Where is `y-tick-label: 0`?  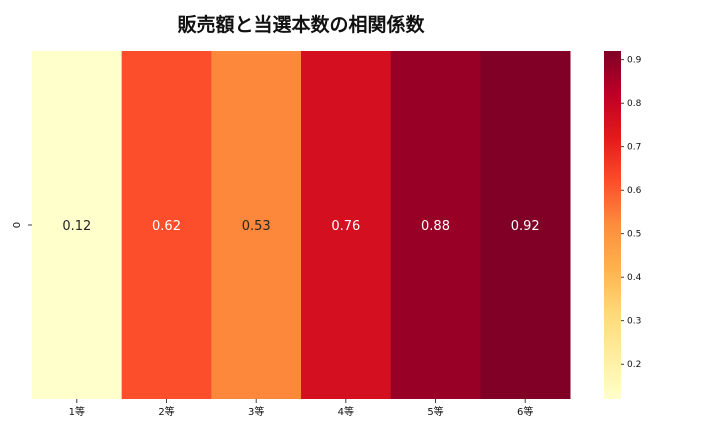 y-tick-label: 0 is located at coordinates (17, 225).